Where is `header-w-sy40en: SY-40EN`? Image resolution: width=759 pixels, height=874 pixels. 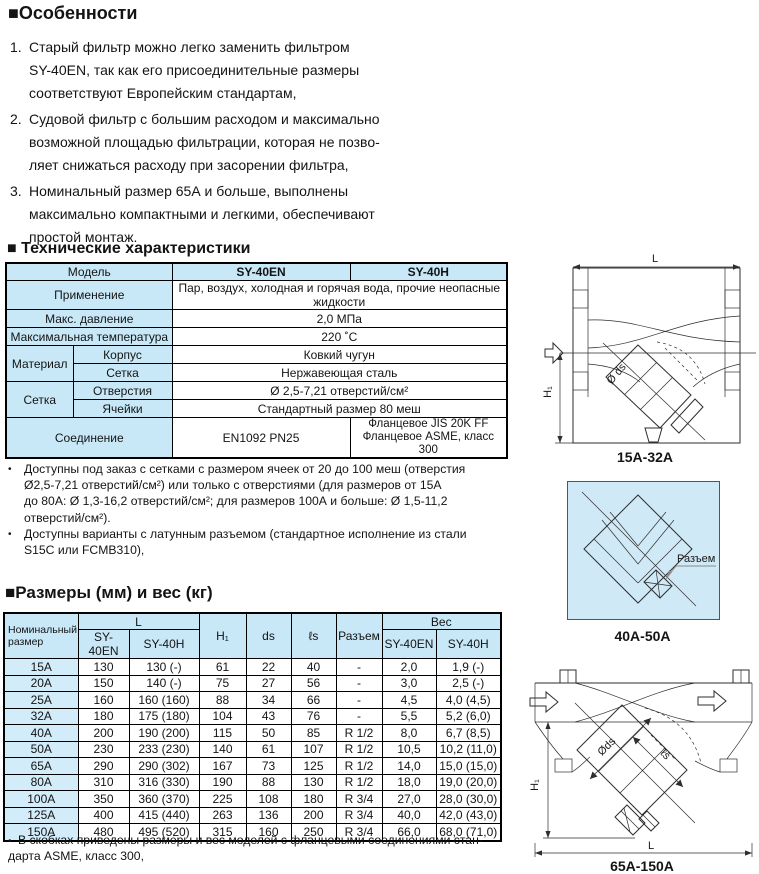 header-w-sy40en: SY-40EN is located at coordinates (409, 644).